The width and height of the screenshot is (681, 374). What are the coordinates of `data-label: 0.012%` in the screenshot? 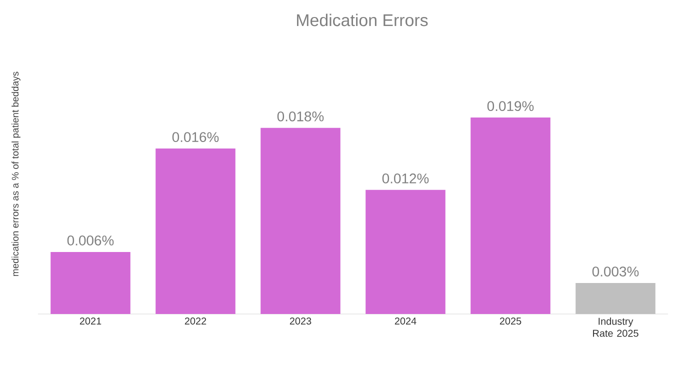 It's located at (405, 179).